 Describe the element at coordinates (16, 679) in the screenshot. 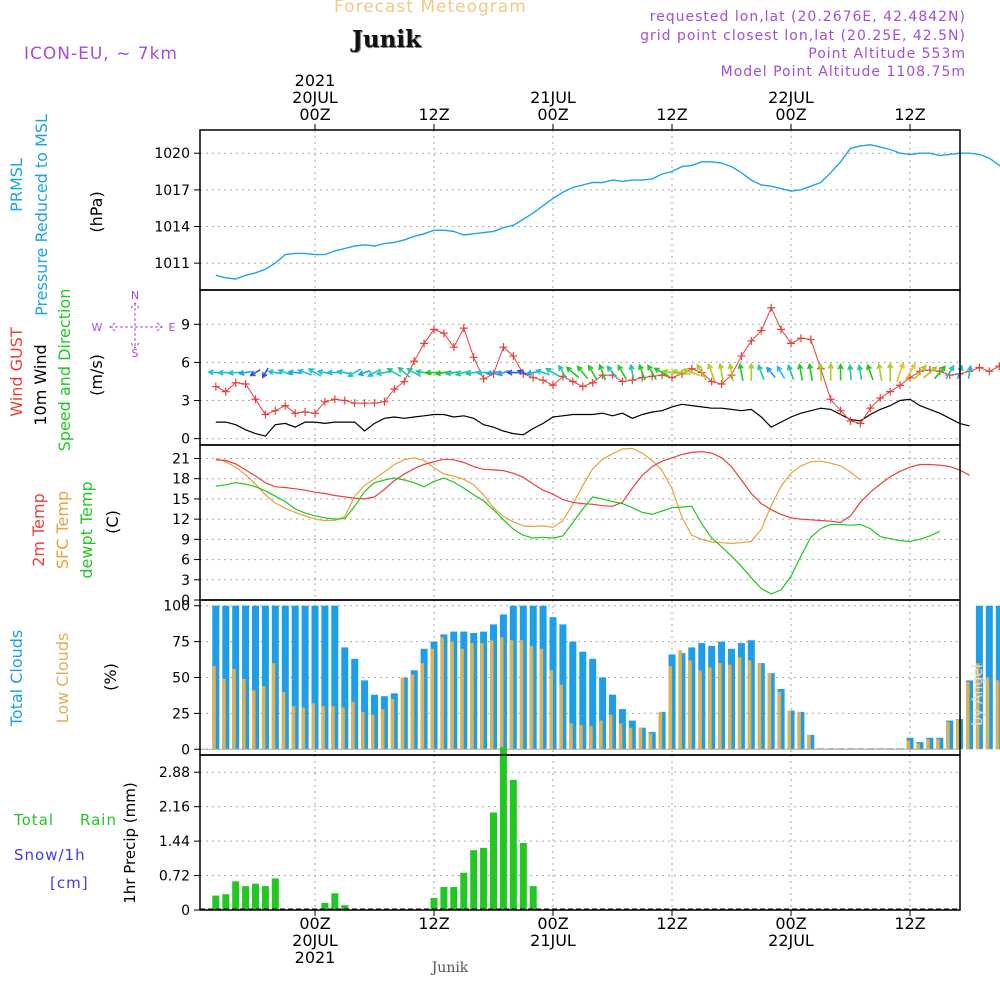

I see `total-clouds-label: Total Clouds` at that location.